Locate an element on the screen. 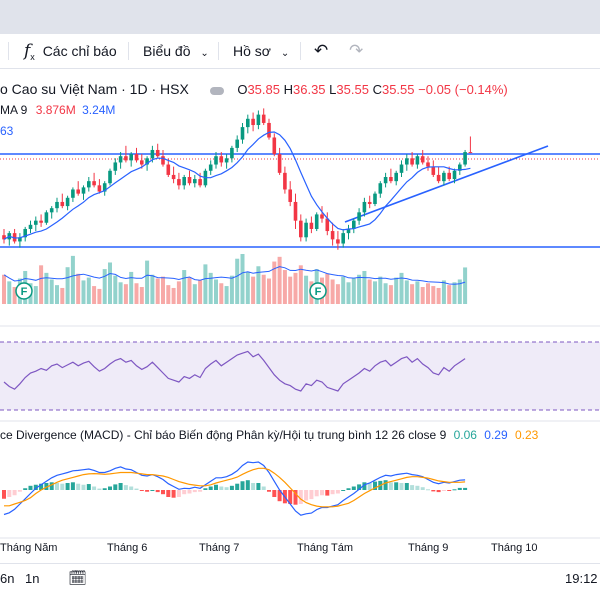 This screenshot has height=601, width=600. change-value: −0.05 (−0.14%) is located at coordinates (463, 89).